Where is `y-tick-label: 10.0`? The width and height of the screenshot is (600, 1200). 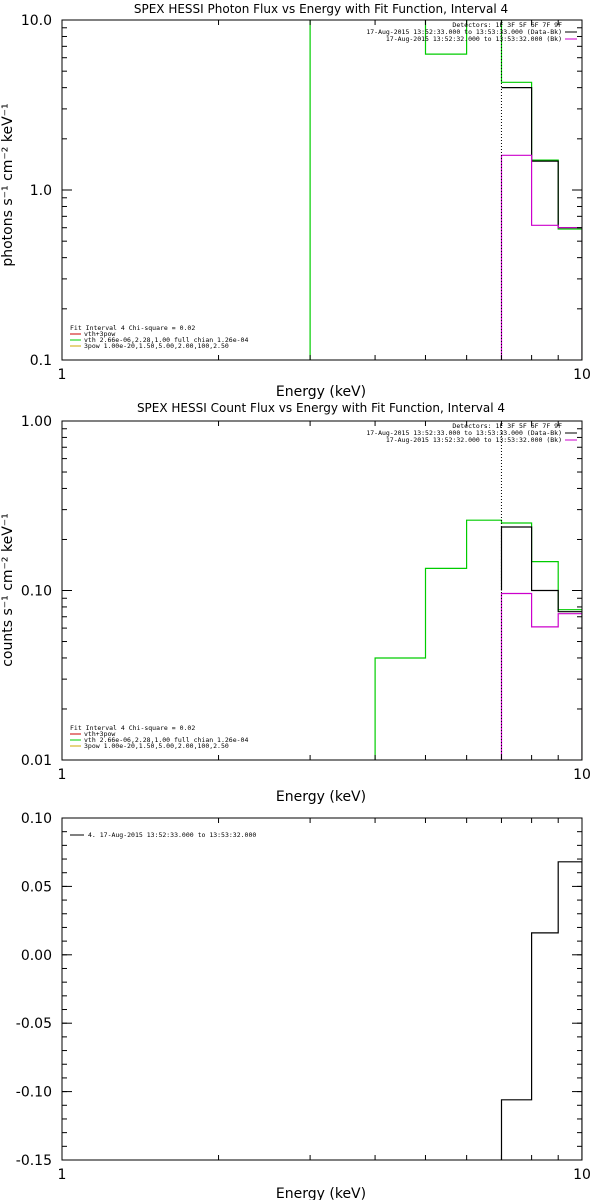 y-tick-label: 10.0 is located at coordinates (36, 21).